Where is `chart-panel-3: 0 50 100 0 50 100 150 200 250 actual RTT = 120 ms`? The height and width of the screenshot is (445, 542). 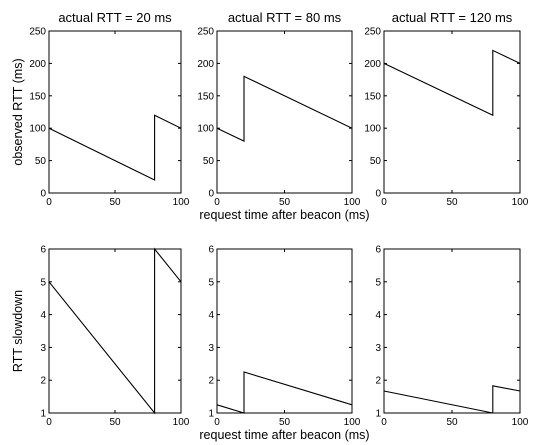
chart-panel-3: 0 50 100 0 50 100 150 200 250 actual RTT = 120 ms is located at coordinates (446, 109).